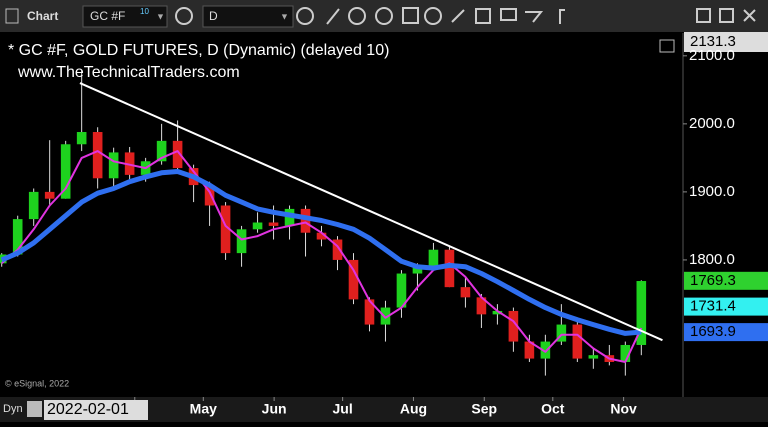 The image size is (768, 427). Describe the element at coordinates (184, 16) in the screenshot. I see `refresh-button` at that location.